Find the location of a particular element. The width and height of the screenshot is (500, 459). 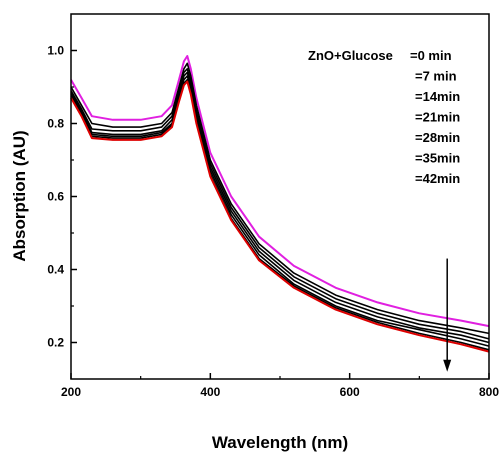

y-tick-label-3: 0.8 is located at coordinates (55, 124).